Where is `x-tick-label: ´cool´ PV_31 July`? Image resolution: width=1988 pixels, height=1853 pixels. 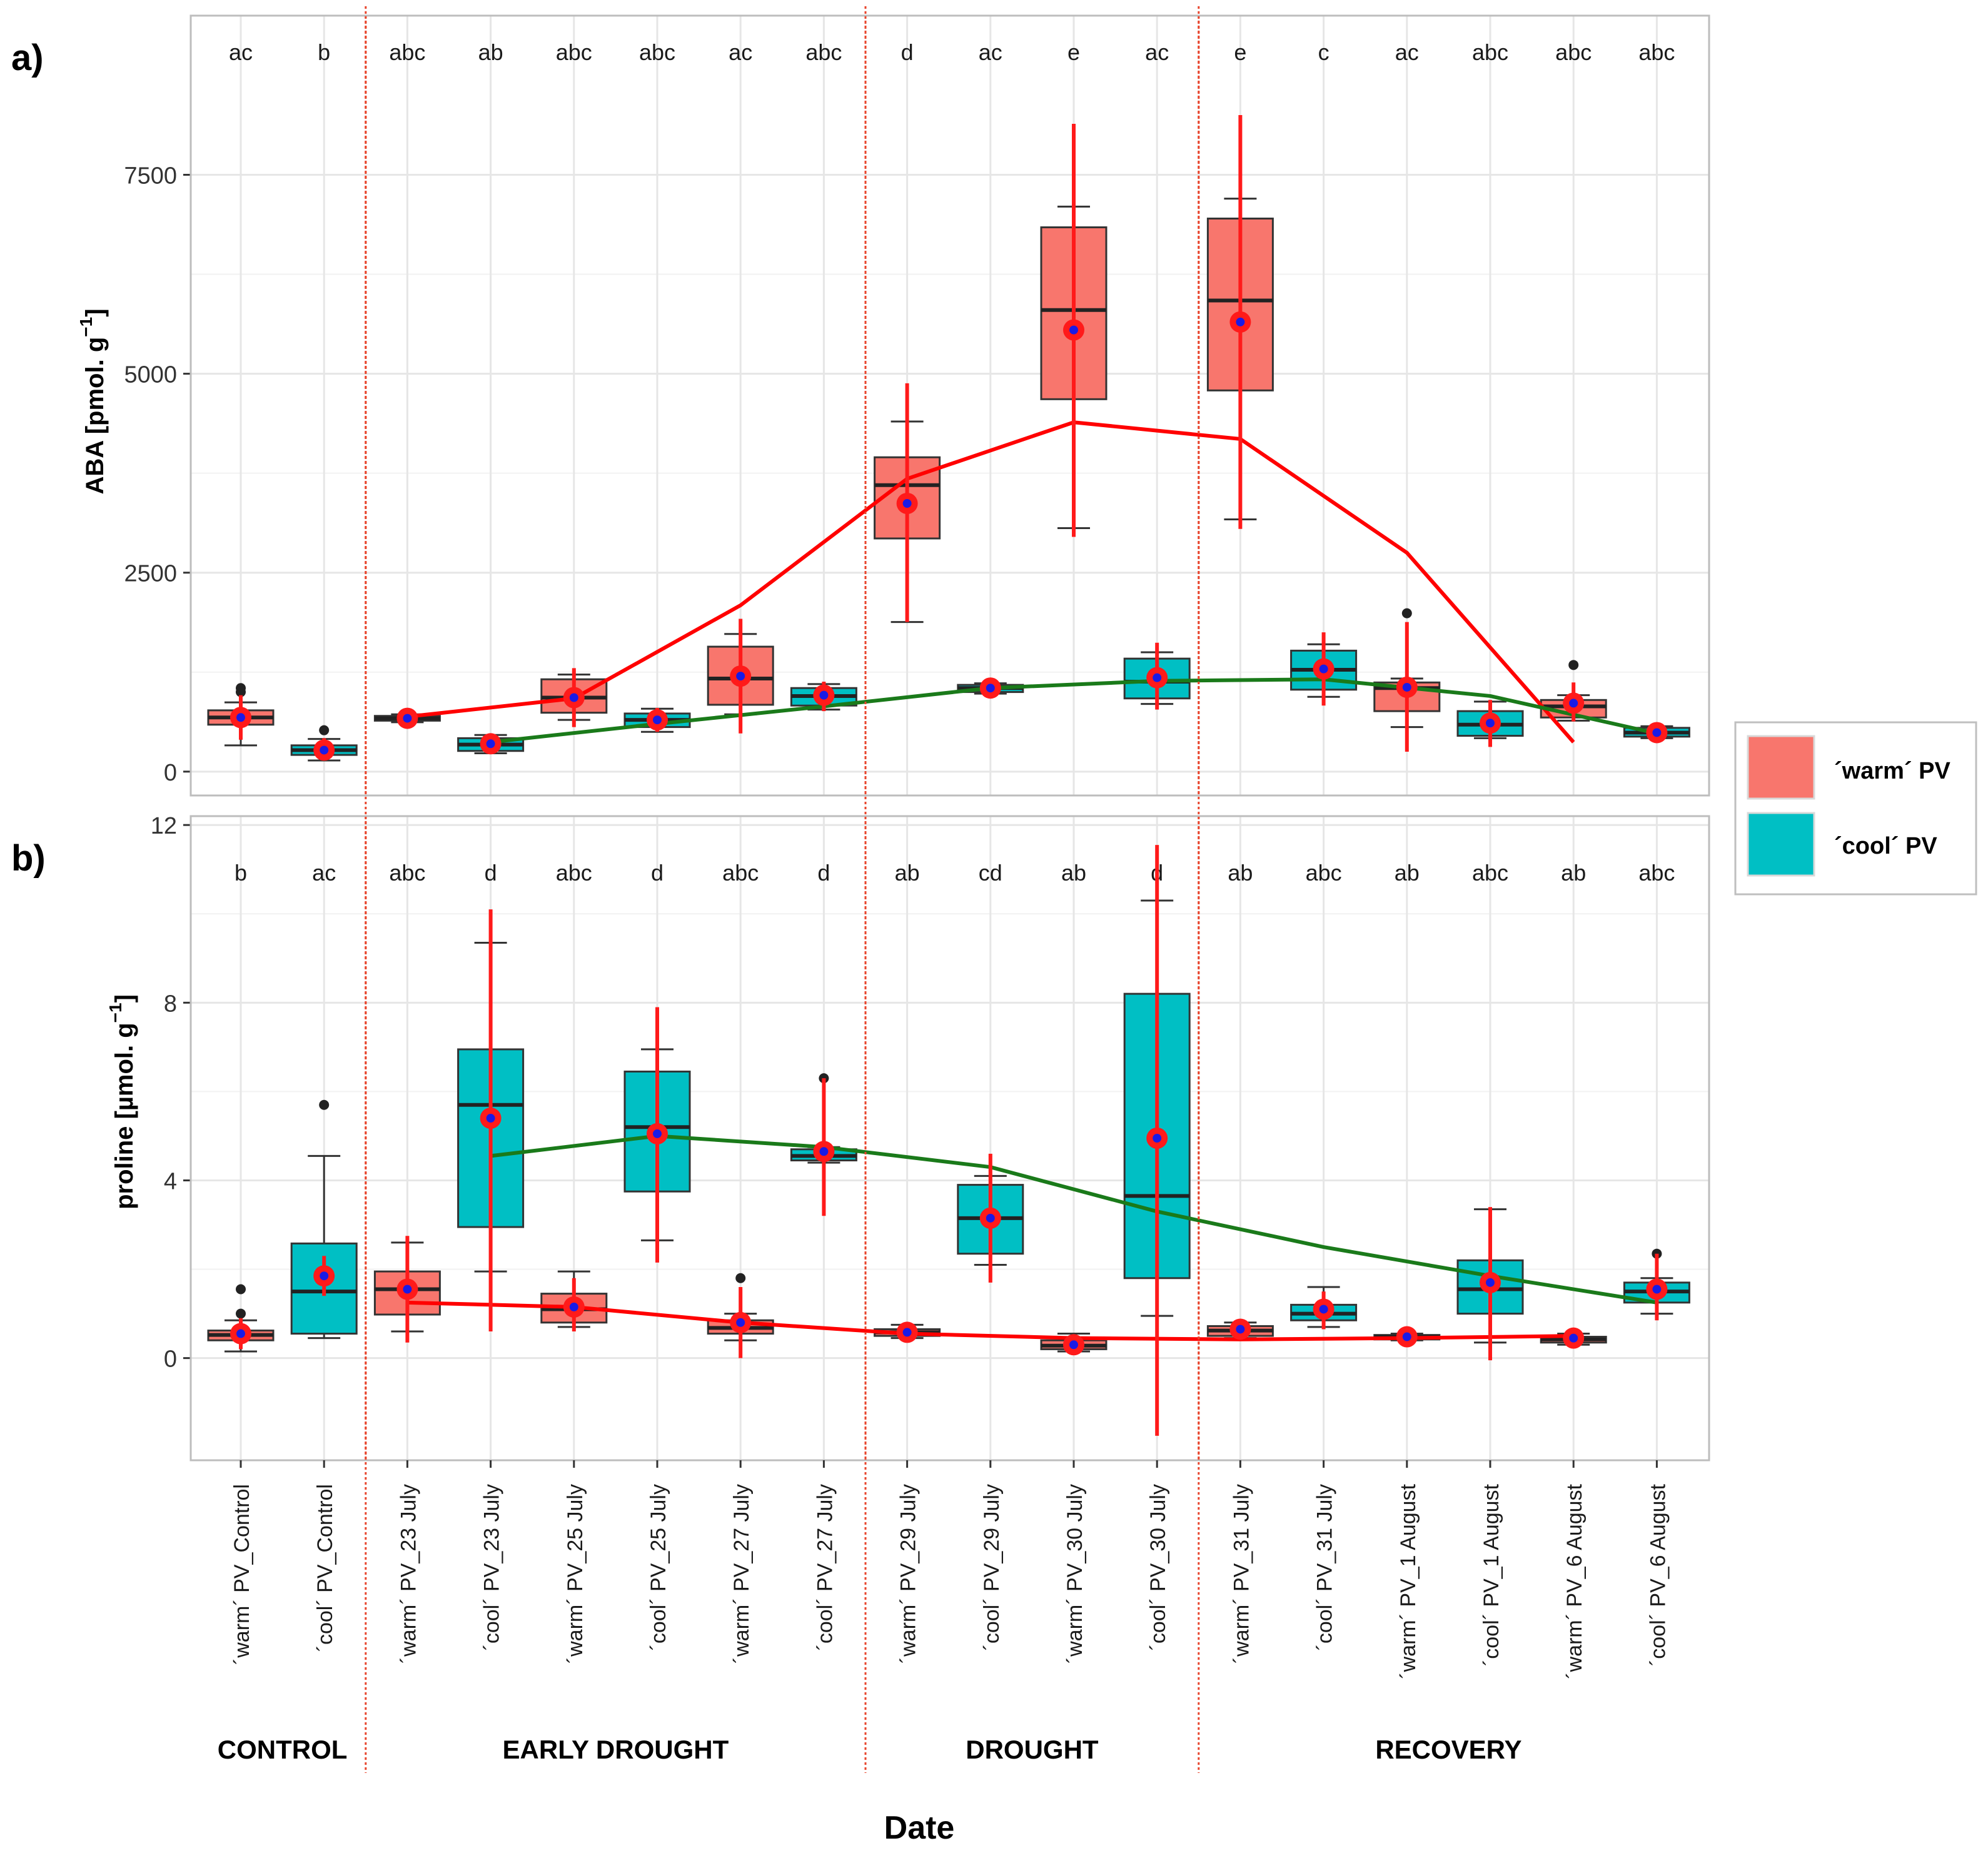 x-tick-label: ´cool´ PV_31 July is located at coordinates (1325, 1567).